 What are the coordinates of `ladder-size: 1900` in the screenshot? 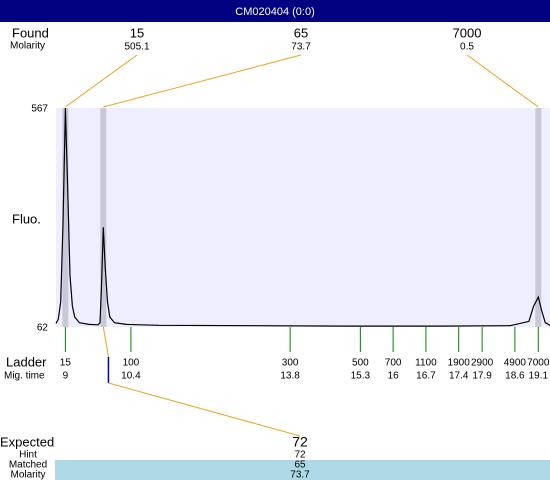 It's located at (459, 363).